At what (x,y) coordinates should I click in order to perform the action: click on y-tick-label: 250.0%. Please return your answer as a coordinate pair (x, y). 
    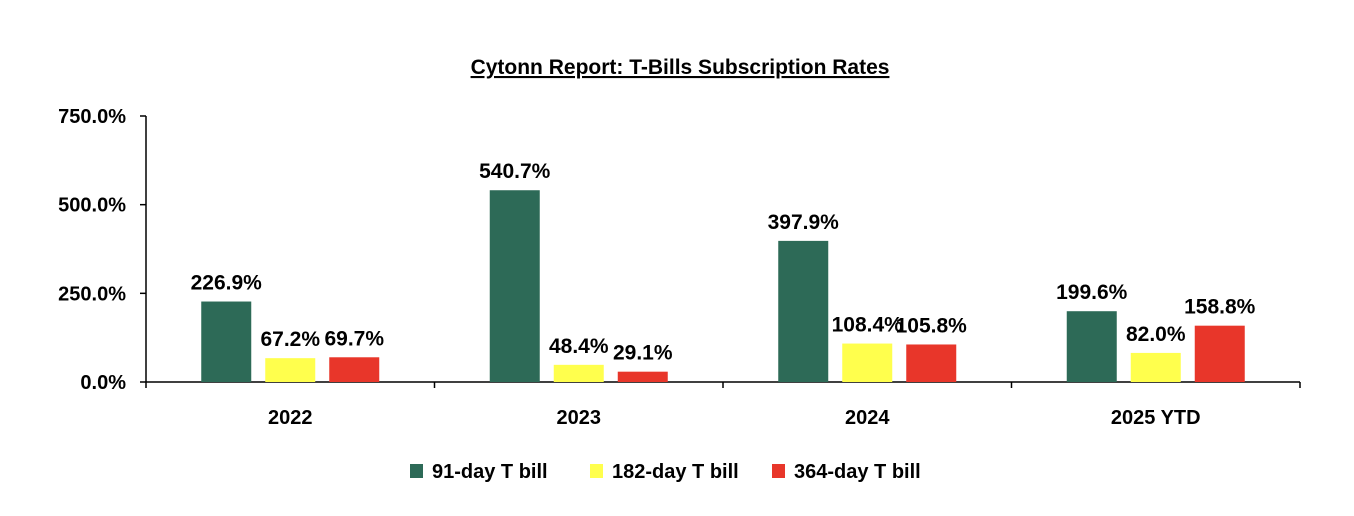
    Looking at the image, I should click on (92, 294).